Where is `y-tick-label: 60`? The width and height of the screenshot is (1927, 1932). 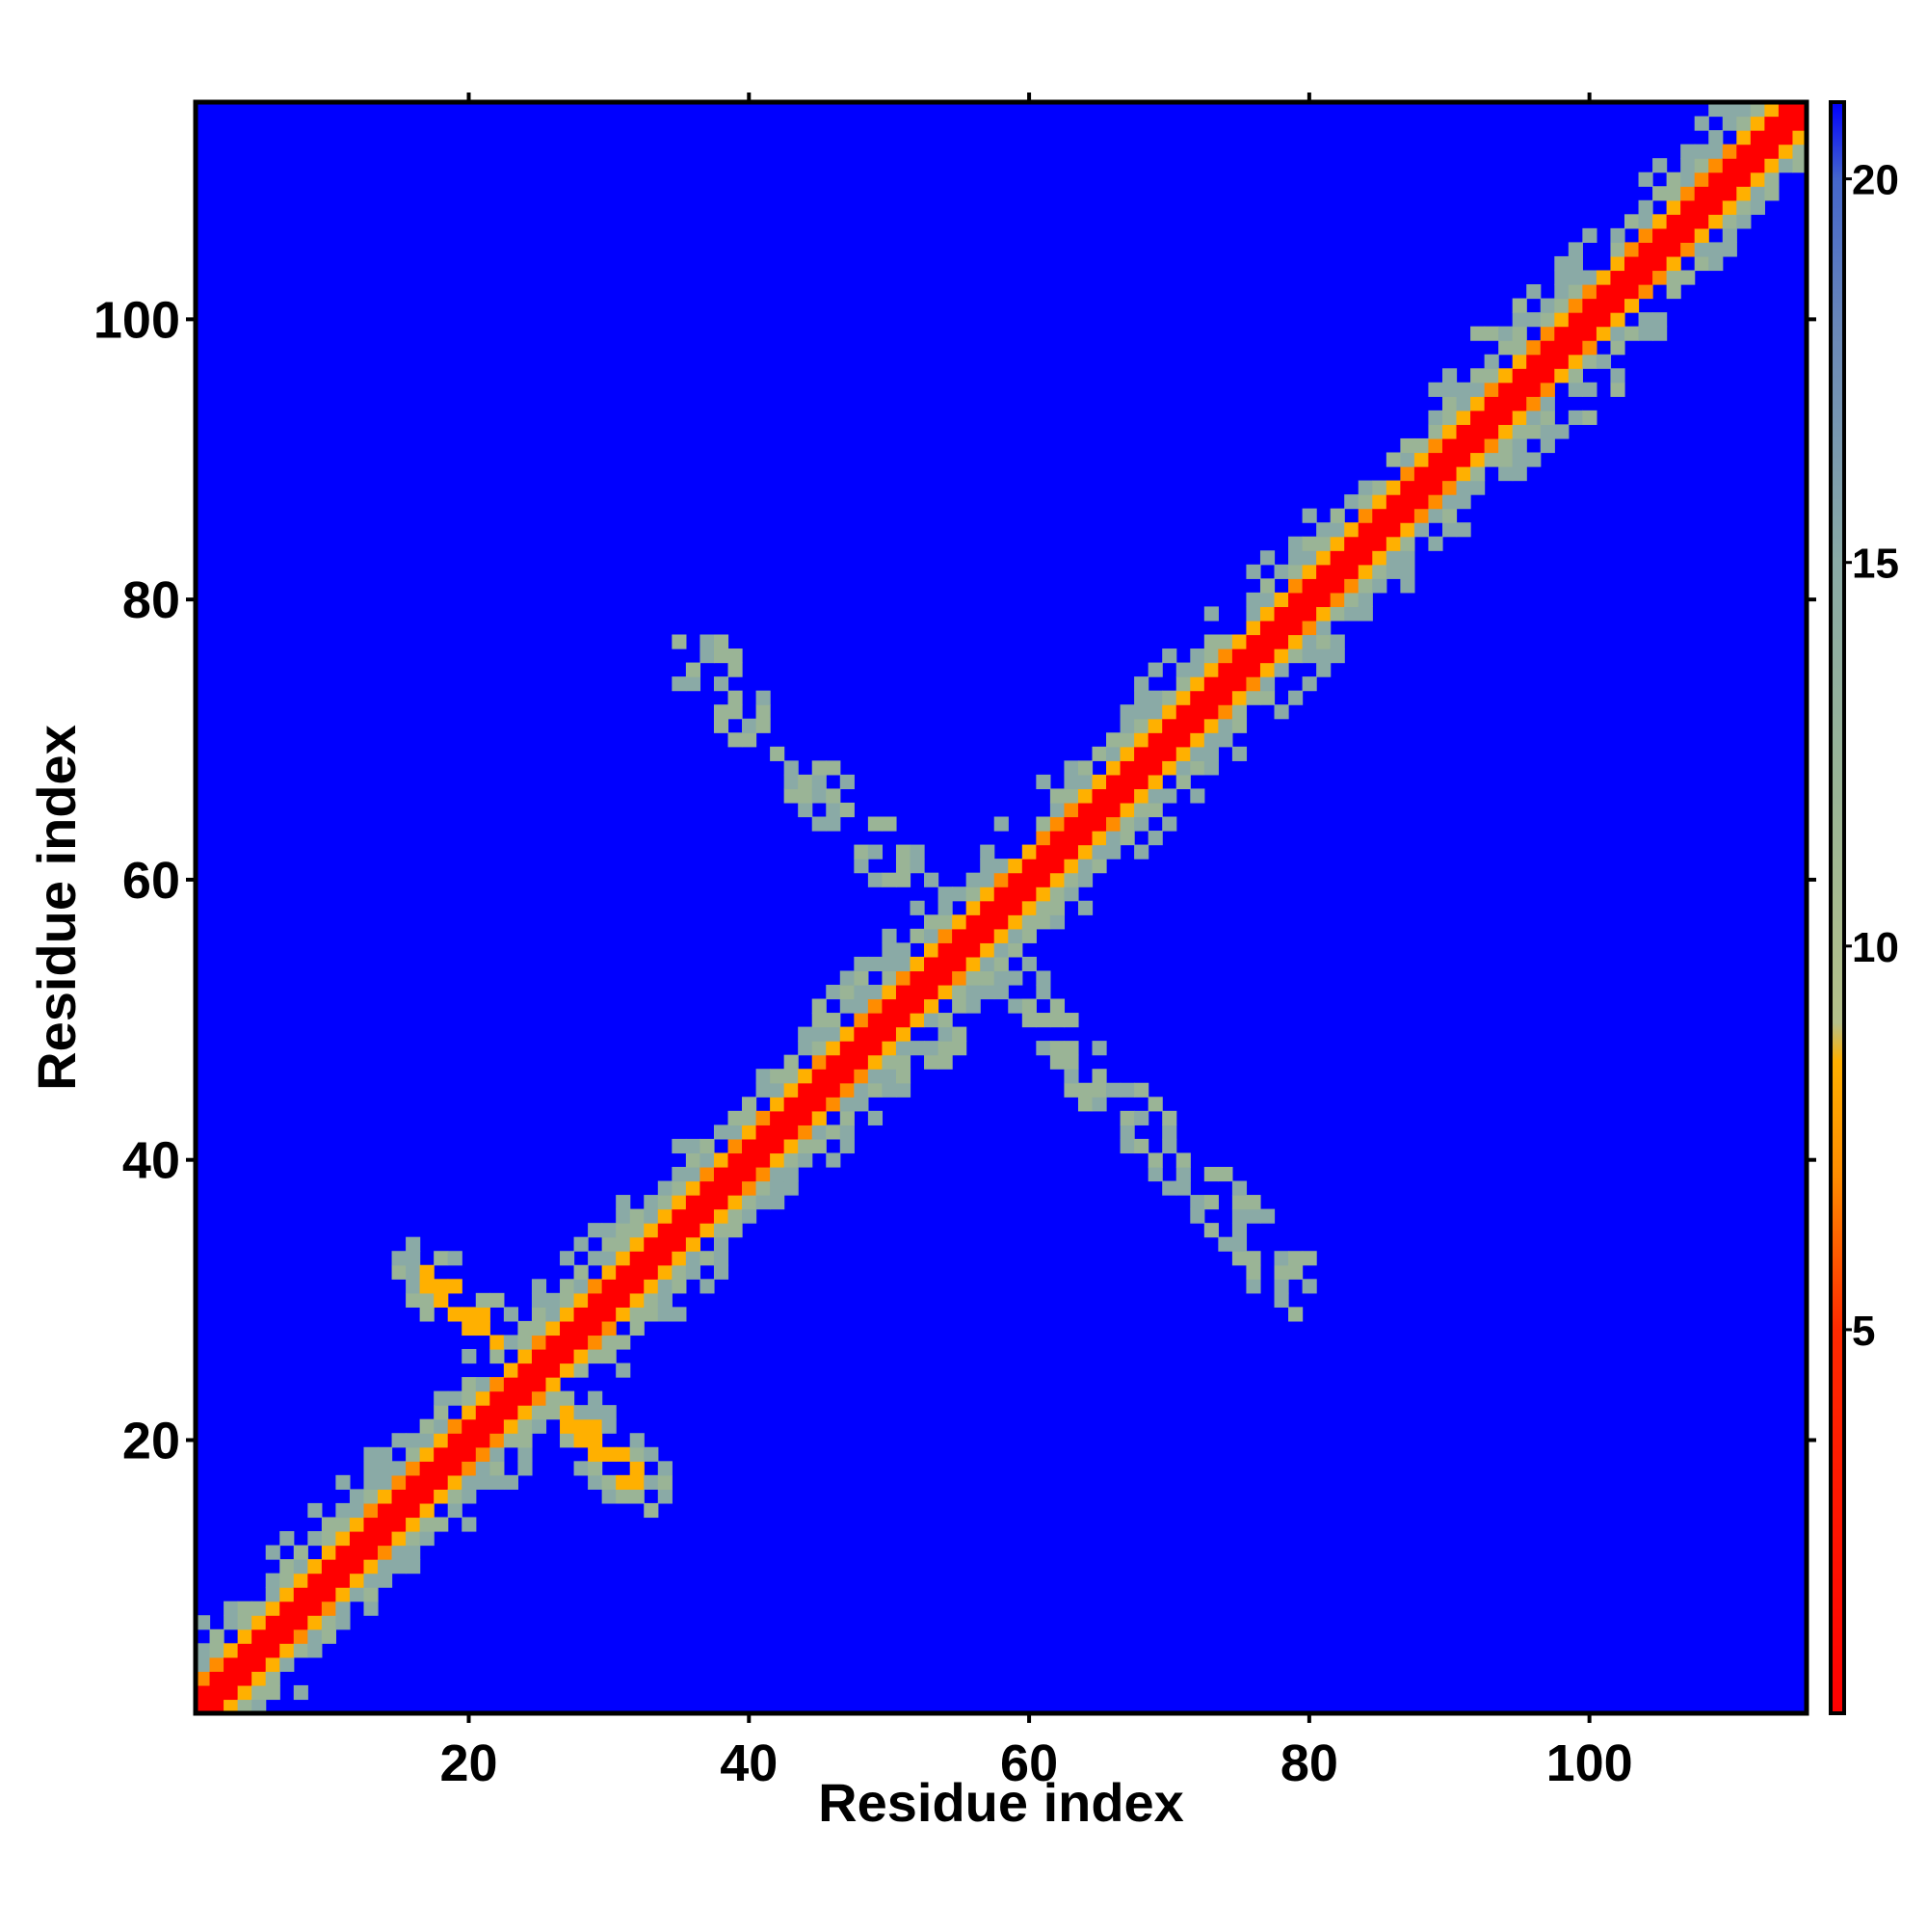
y-tick-label: 60 is located at coordinates (151, 881).